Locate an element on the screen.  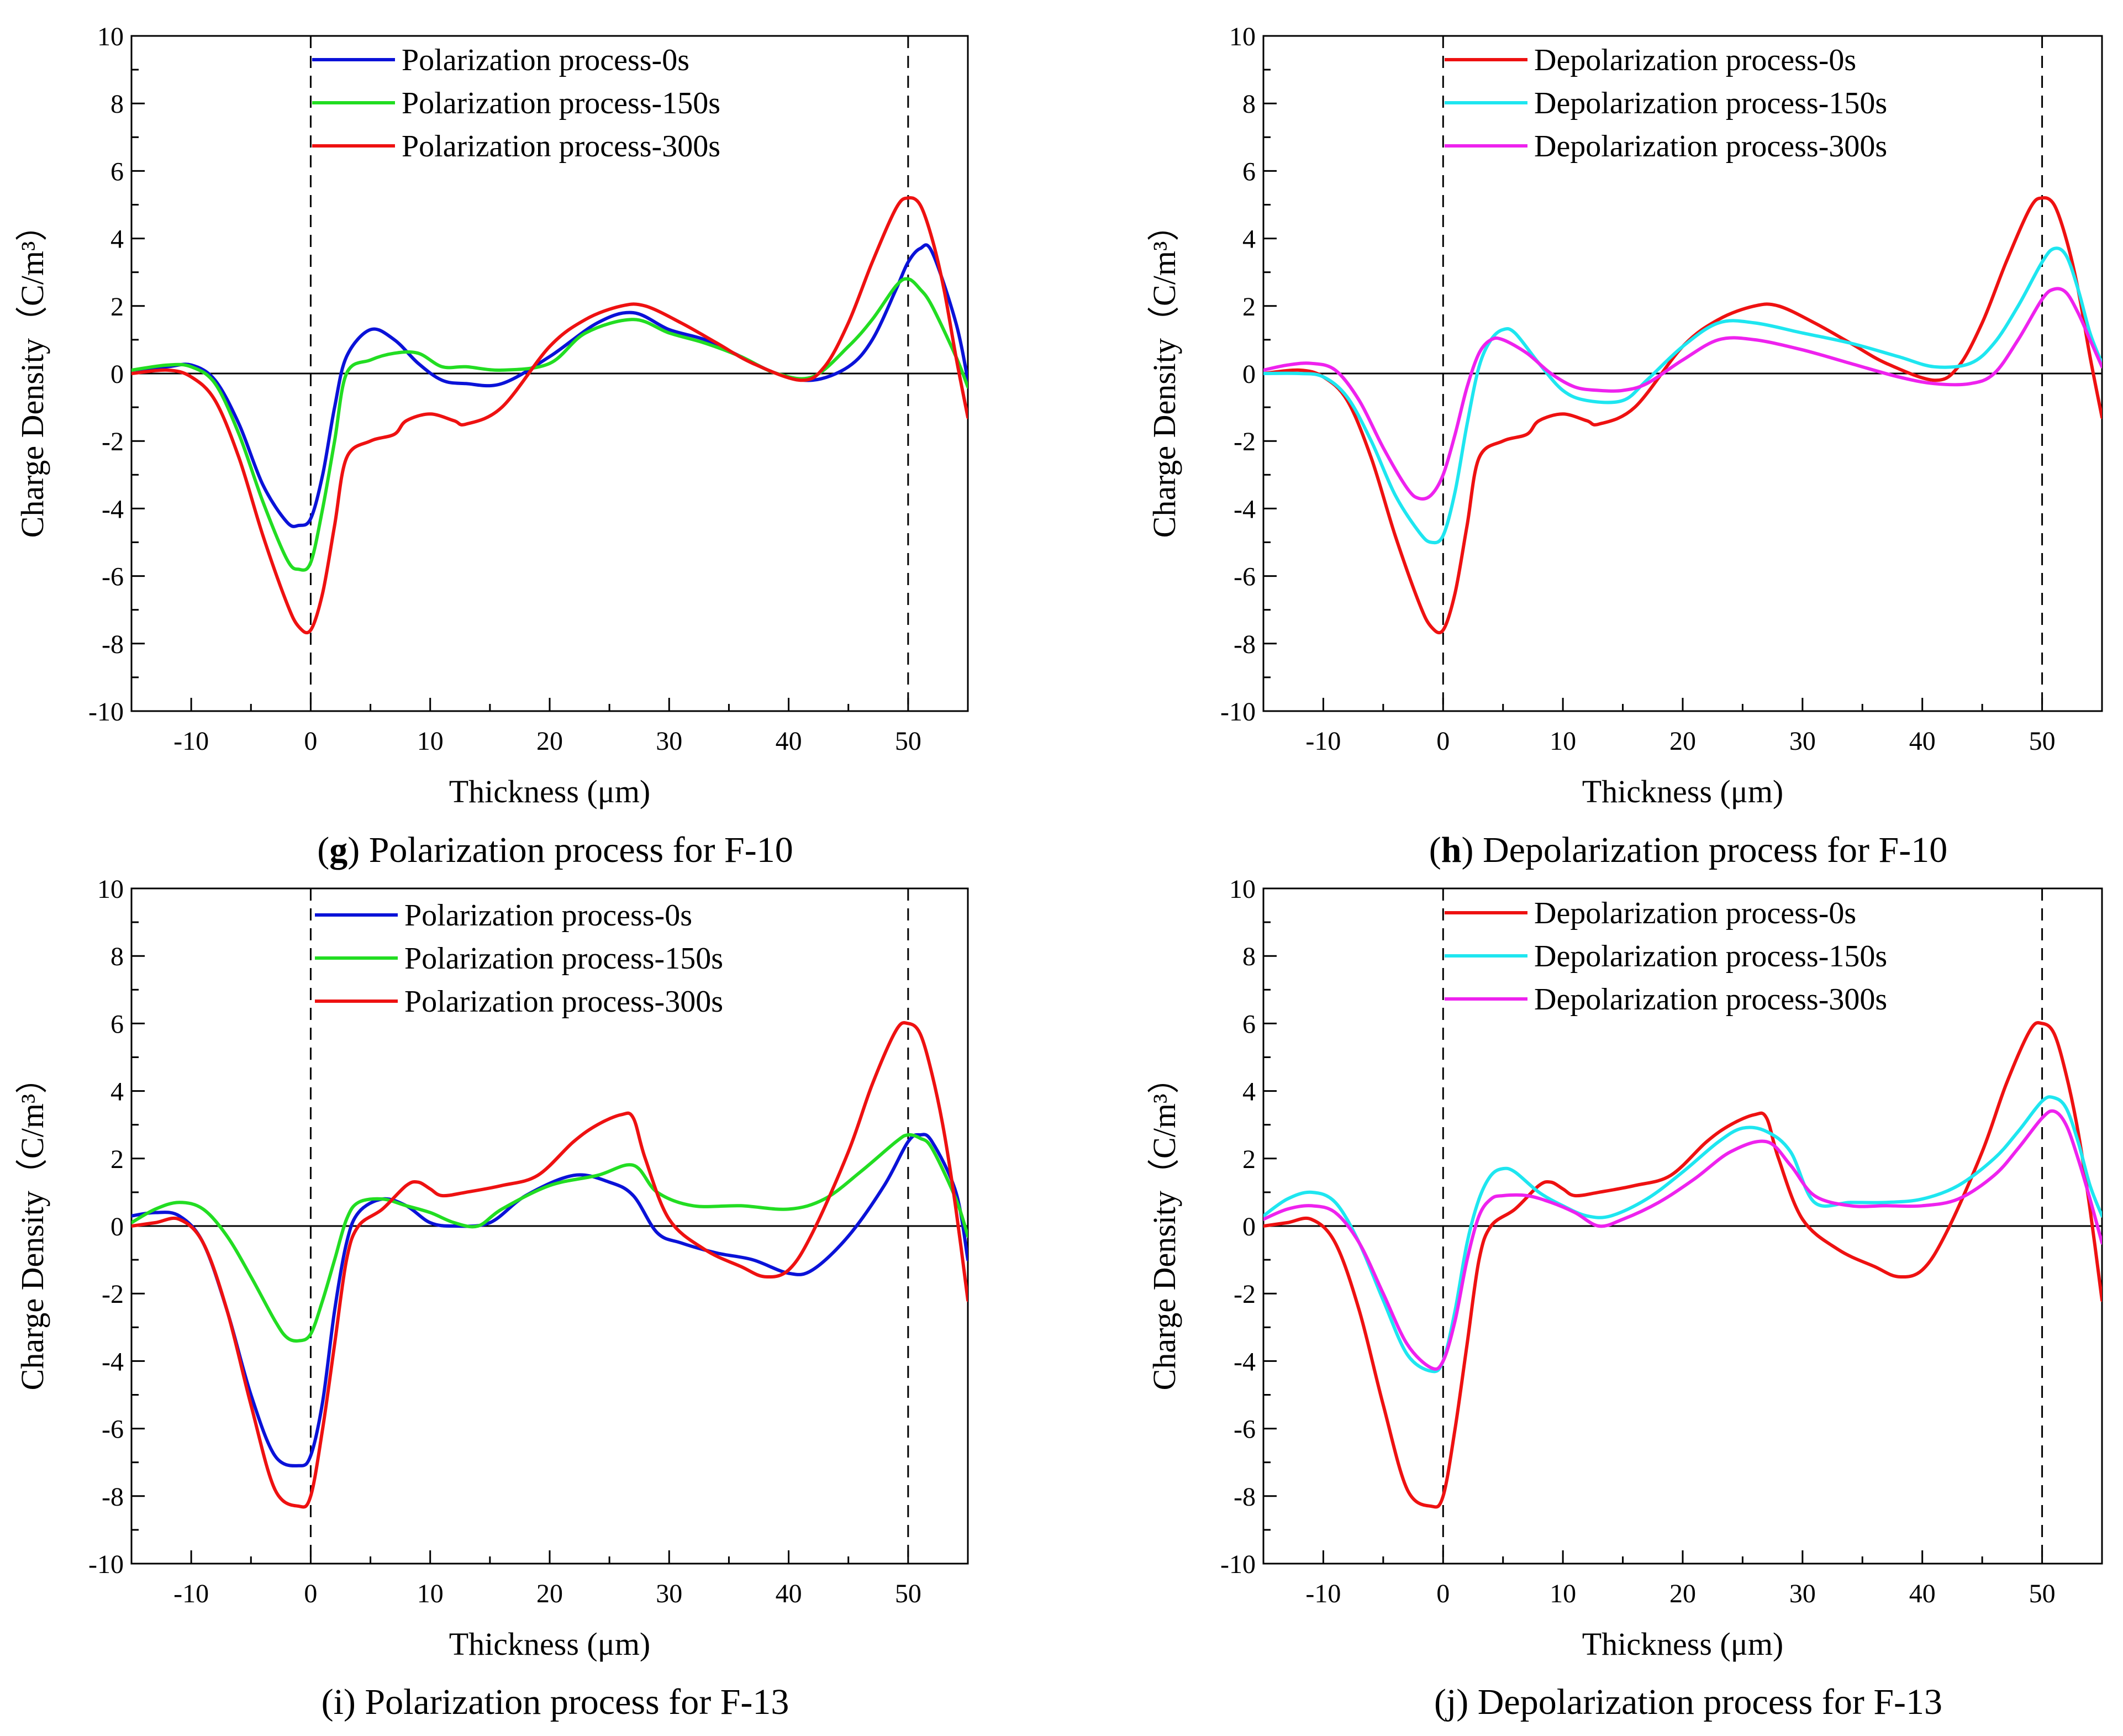
legend-entry: Depolarization process-0s is located at coordinates (1695, 913).